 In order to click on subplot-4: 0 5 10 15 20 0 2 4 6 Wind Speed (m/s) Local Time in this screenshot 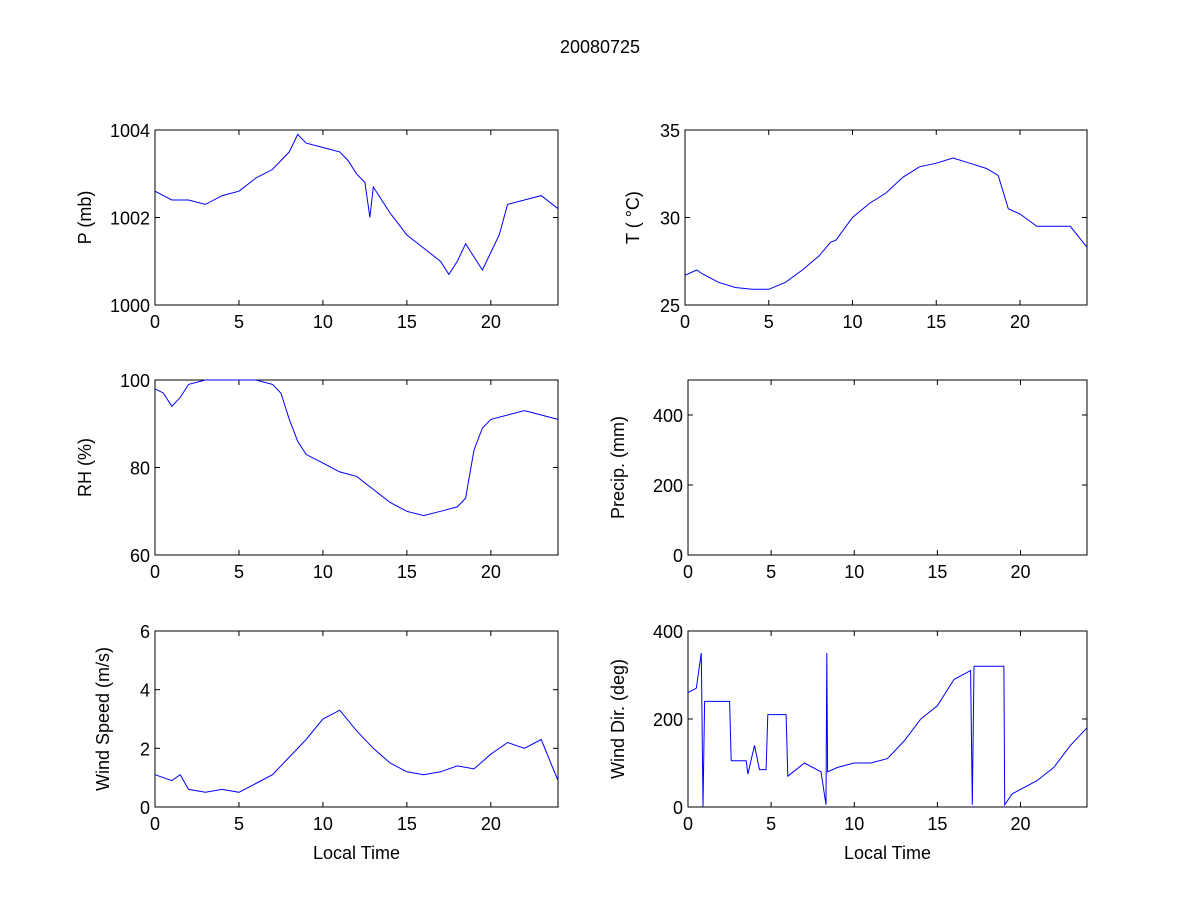, I will do `click(326, 742)`.